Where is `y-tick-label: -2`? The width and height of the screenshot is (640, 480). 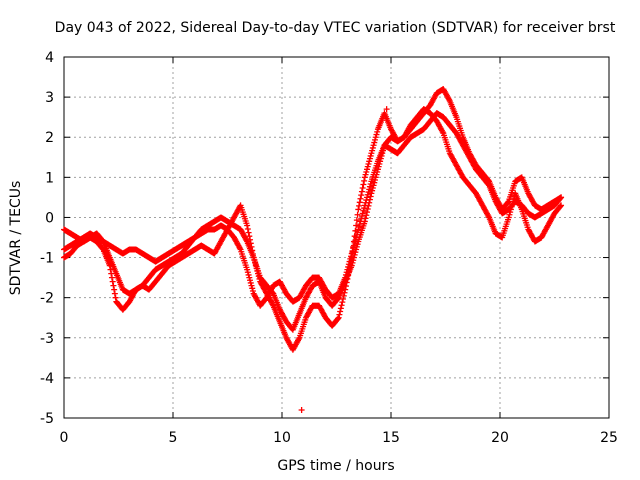 y-tick-label: -2 is located at coordinates (47, 299).